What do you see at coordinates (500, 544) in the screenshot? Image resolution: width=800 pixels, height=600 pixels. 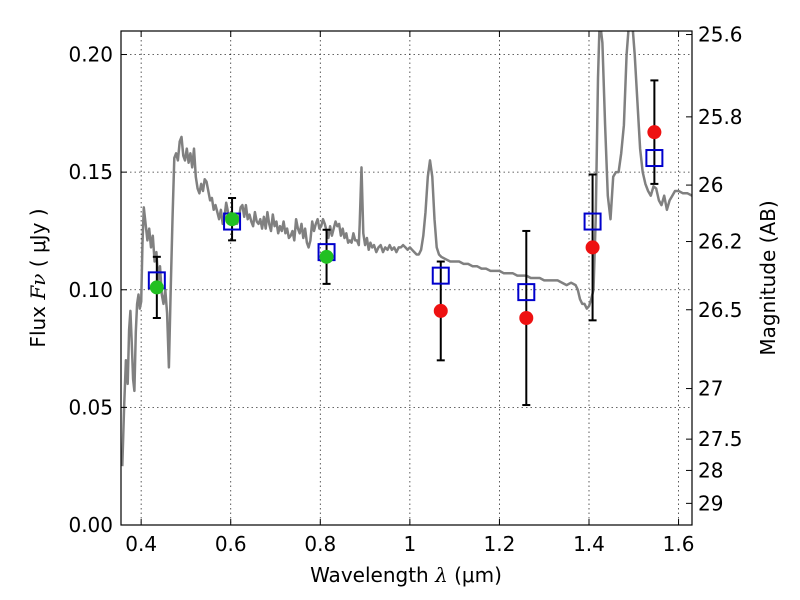 I see `x-tick-label: 1.2` at bounding box center [500, 544].